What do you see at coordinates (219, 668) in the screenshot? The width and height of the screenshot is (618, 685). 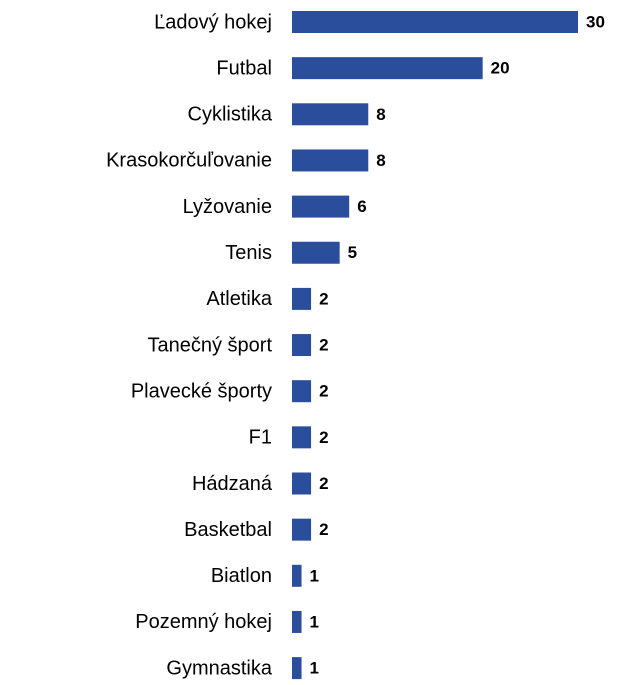 I see `category-label: Gymnastika` at bounding box center [219, 668].